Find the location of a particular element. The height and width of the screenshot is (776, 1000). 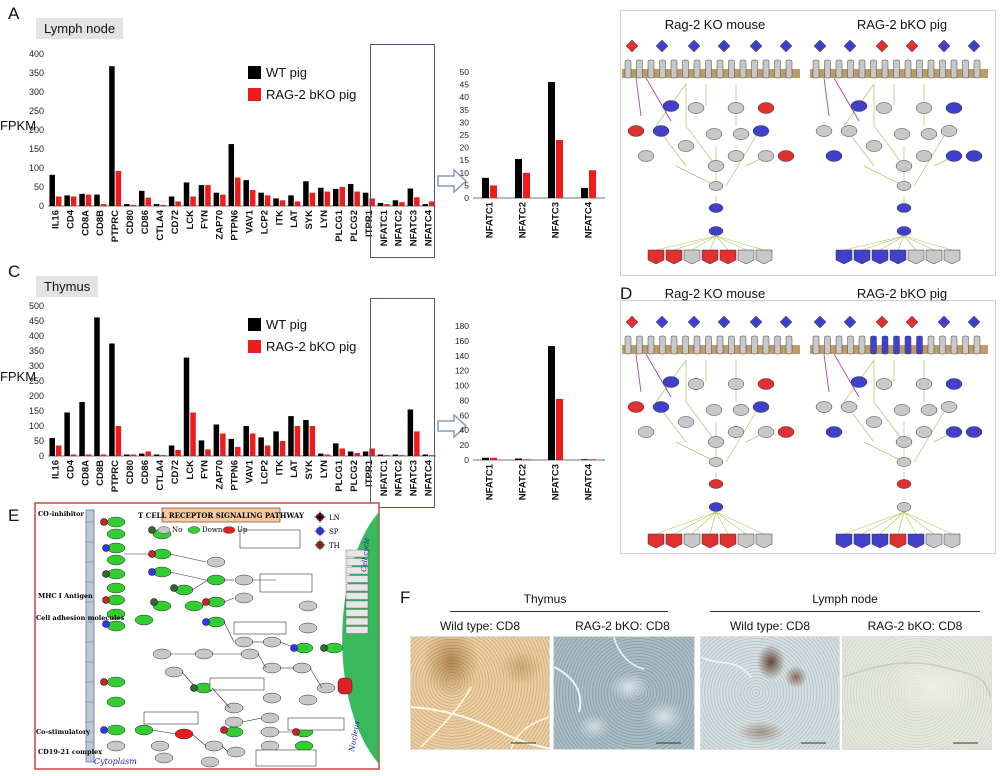

bar-bko-cd8a is located at coordinates (88, 200).